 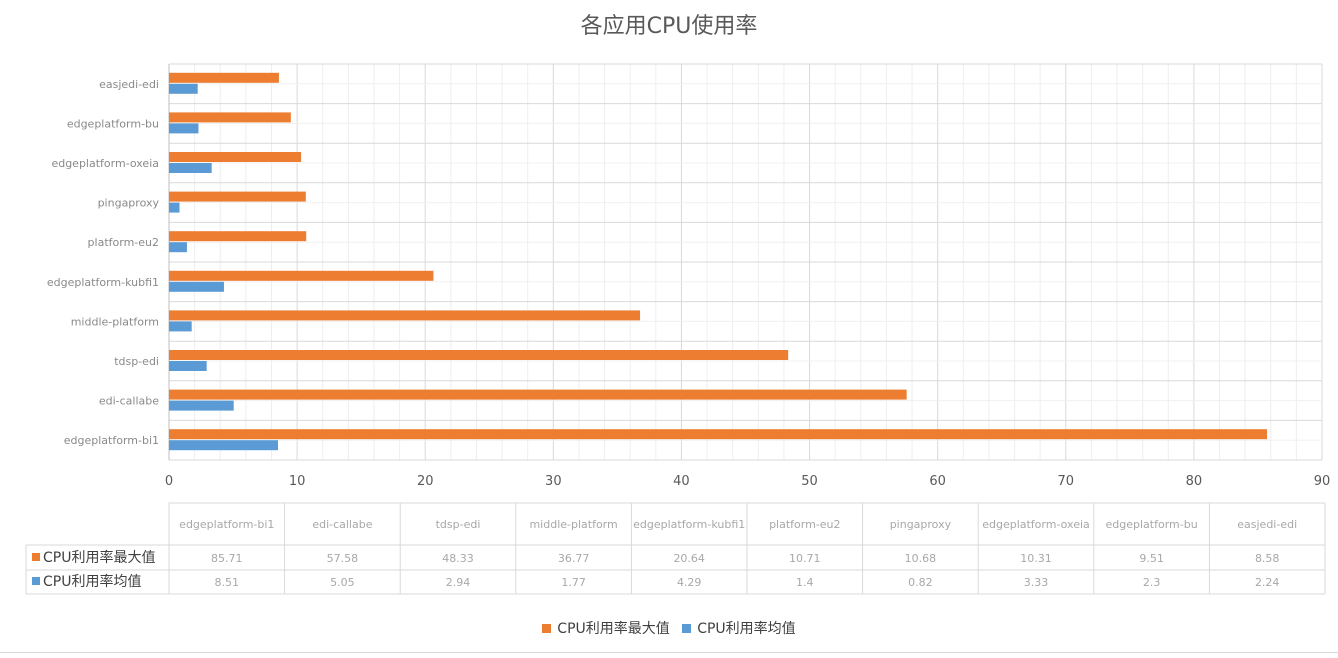 I want to click on x-tick-label: 80, so click(x=1194, y=481).